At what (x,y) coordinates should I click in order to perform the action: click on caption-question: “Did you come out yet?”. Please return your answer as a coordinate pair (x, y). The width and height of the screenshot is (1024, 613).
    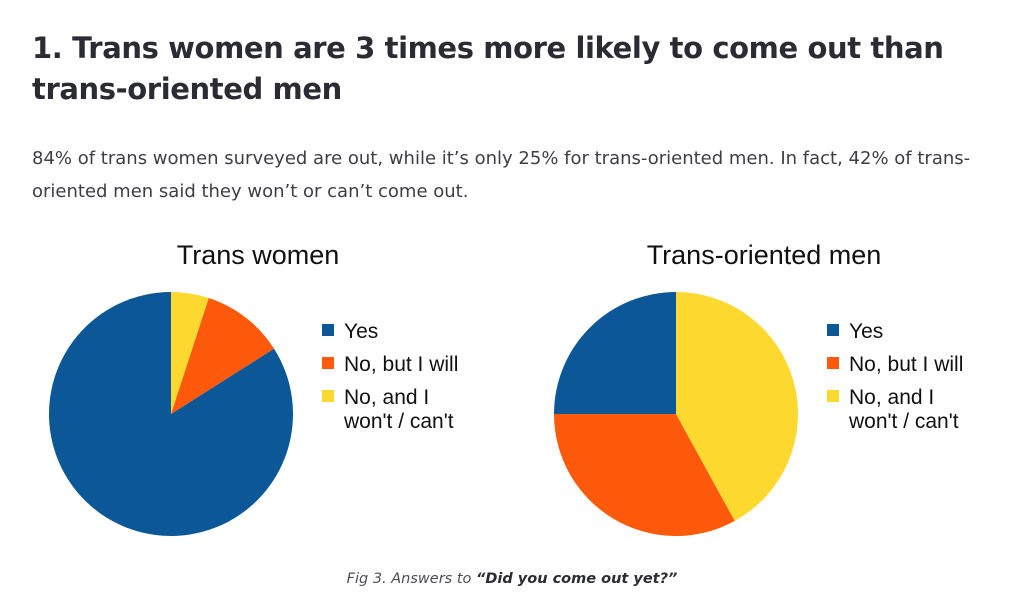
    Looking at the image, I should click on (577, 579).